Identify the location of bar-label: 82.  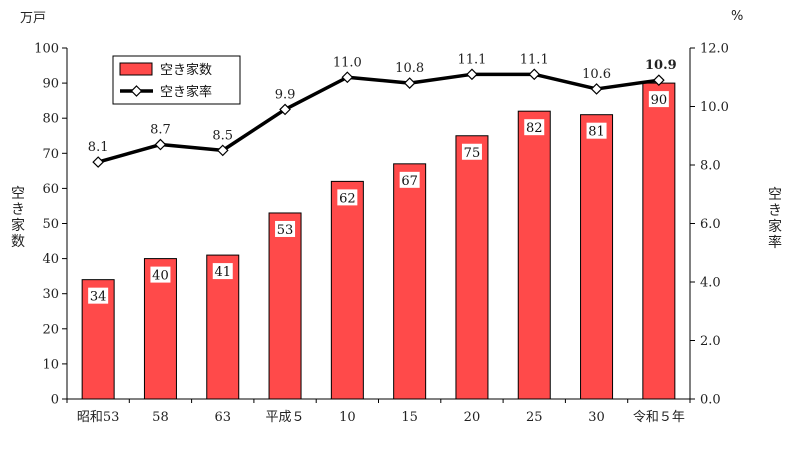
(534, 128).